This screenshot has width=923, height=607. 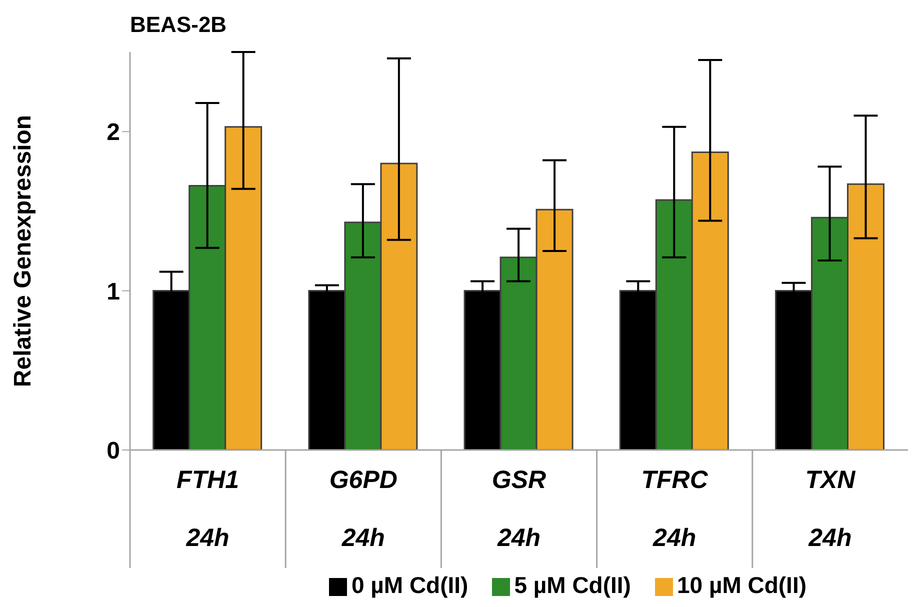 I want to click on category-label: FTH1 24h, so click(x=208, y=509).